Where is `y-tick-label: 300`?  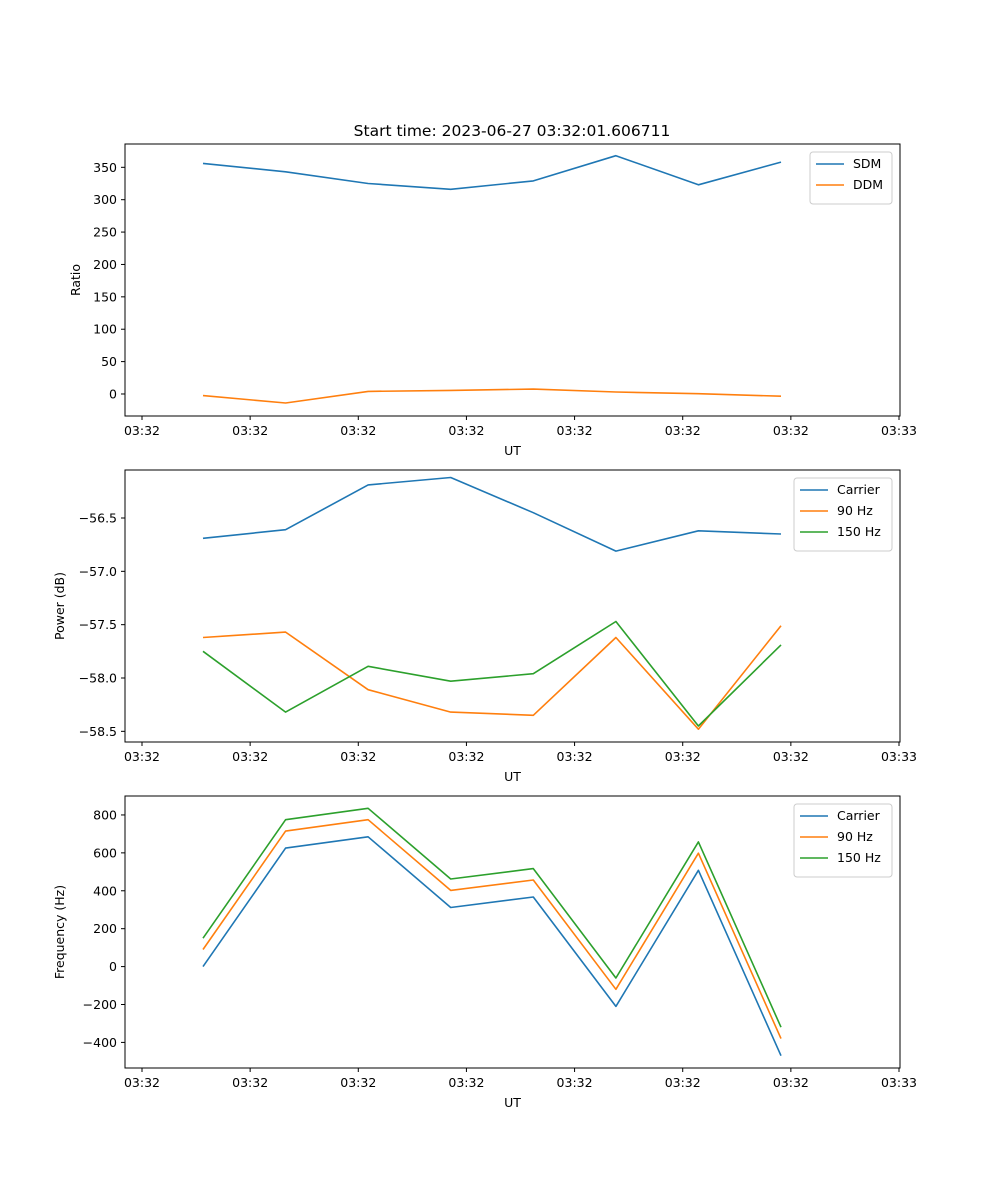 y-tick-label: 300 is located at coordinates (105, 199).